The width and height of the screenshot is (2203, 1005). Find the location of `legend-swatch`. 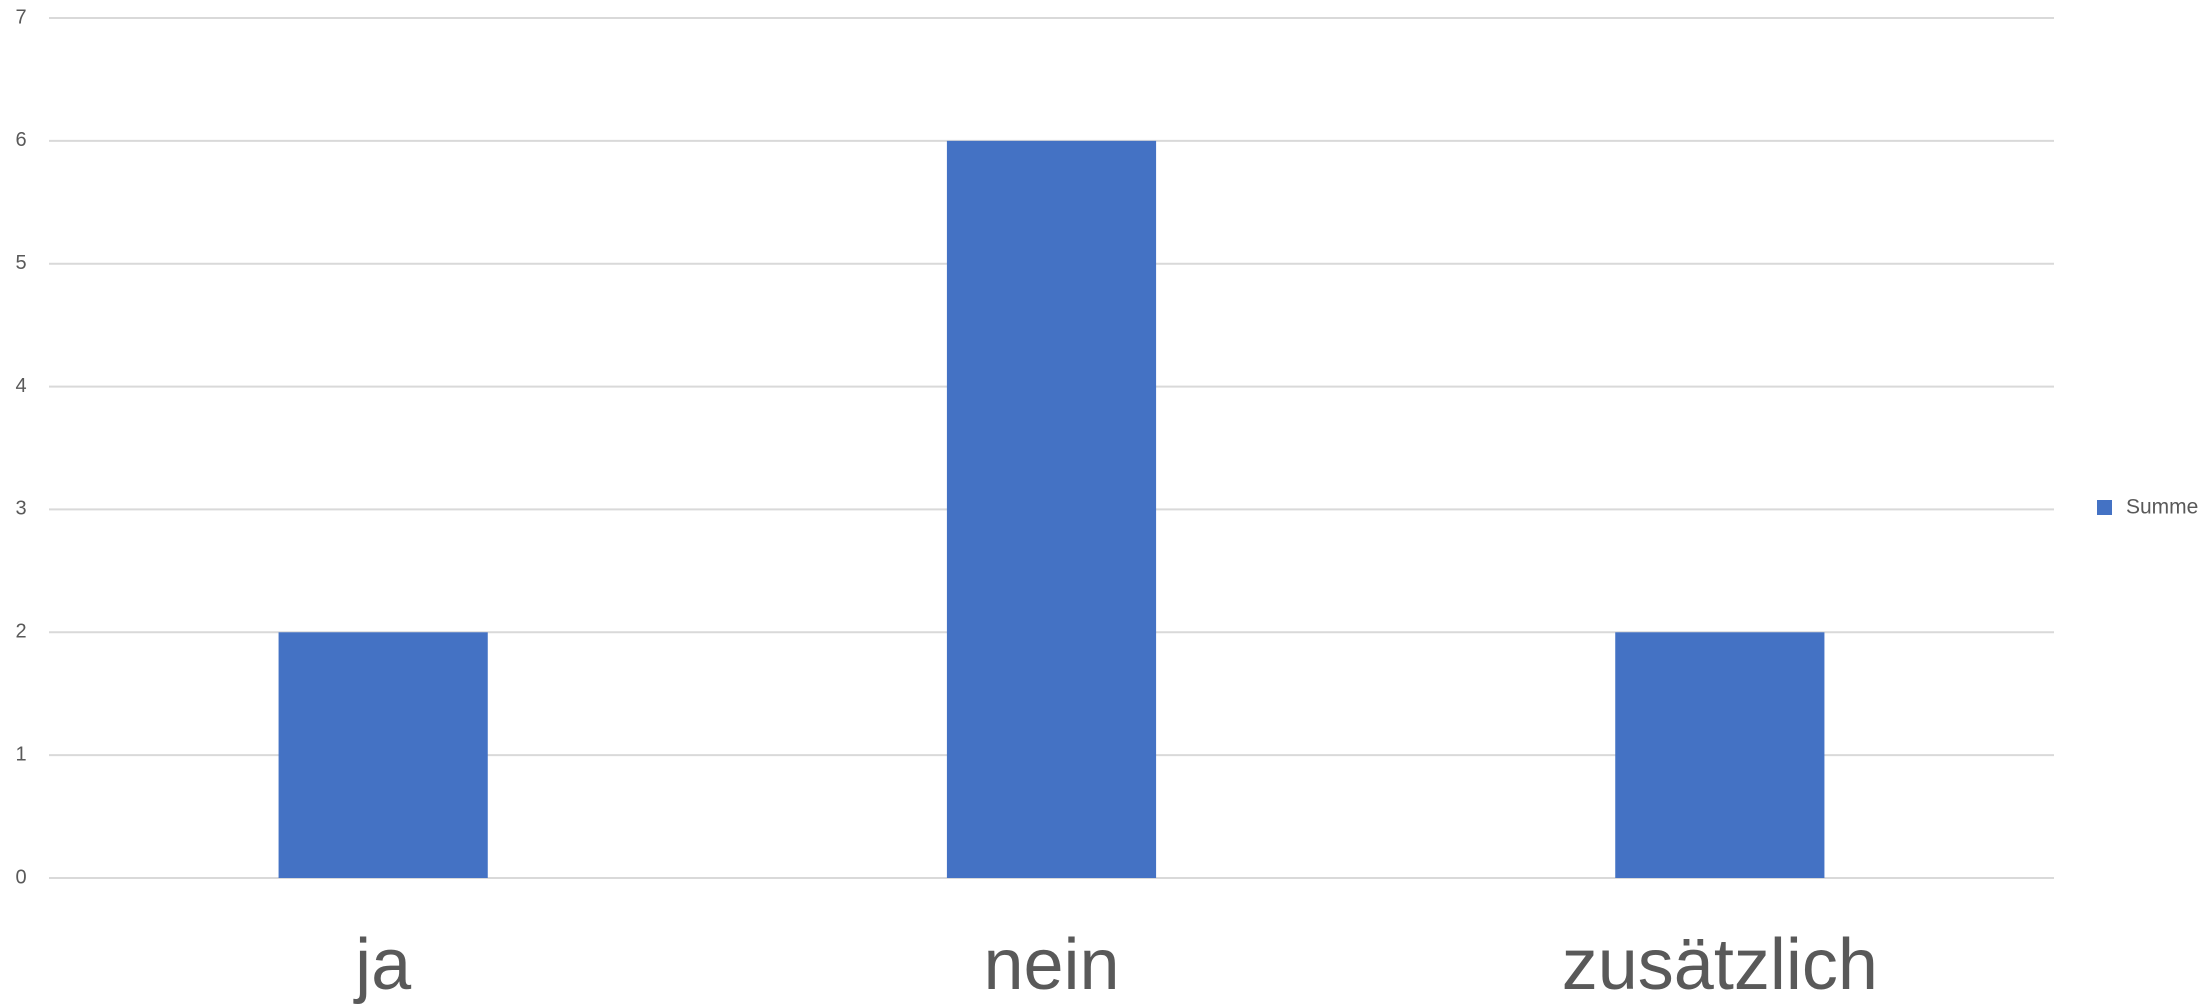

legend-swatch is located at coordinates (2104, 507).